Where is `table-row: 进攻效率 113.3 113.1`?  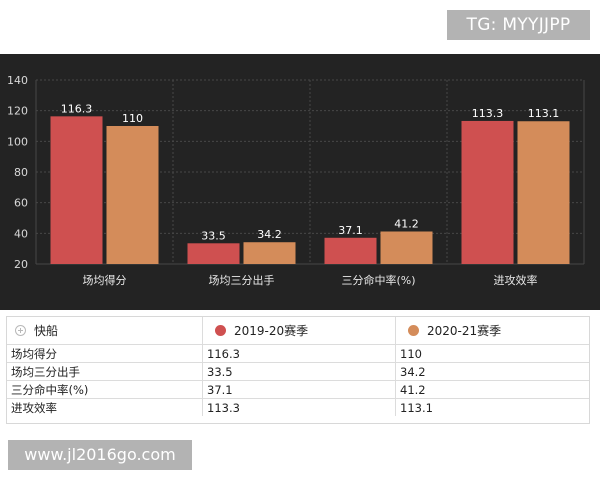
table-row: 进攻效率 113.3 113.1 is located at coordinates (298, 407).